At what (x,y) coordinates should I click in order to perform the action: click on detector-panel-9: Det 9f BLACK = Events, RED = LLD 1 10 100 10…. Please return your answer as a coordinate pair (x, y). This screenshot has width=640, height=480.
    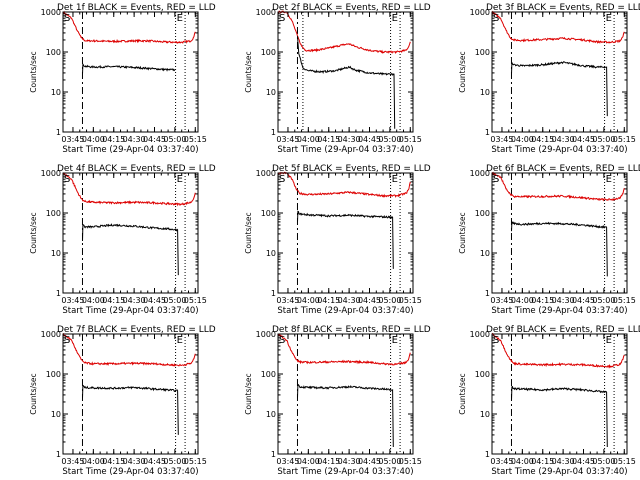
    Looking at the image, I should click on (549, 401).